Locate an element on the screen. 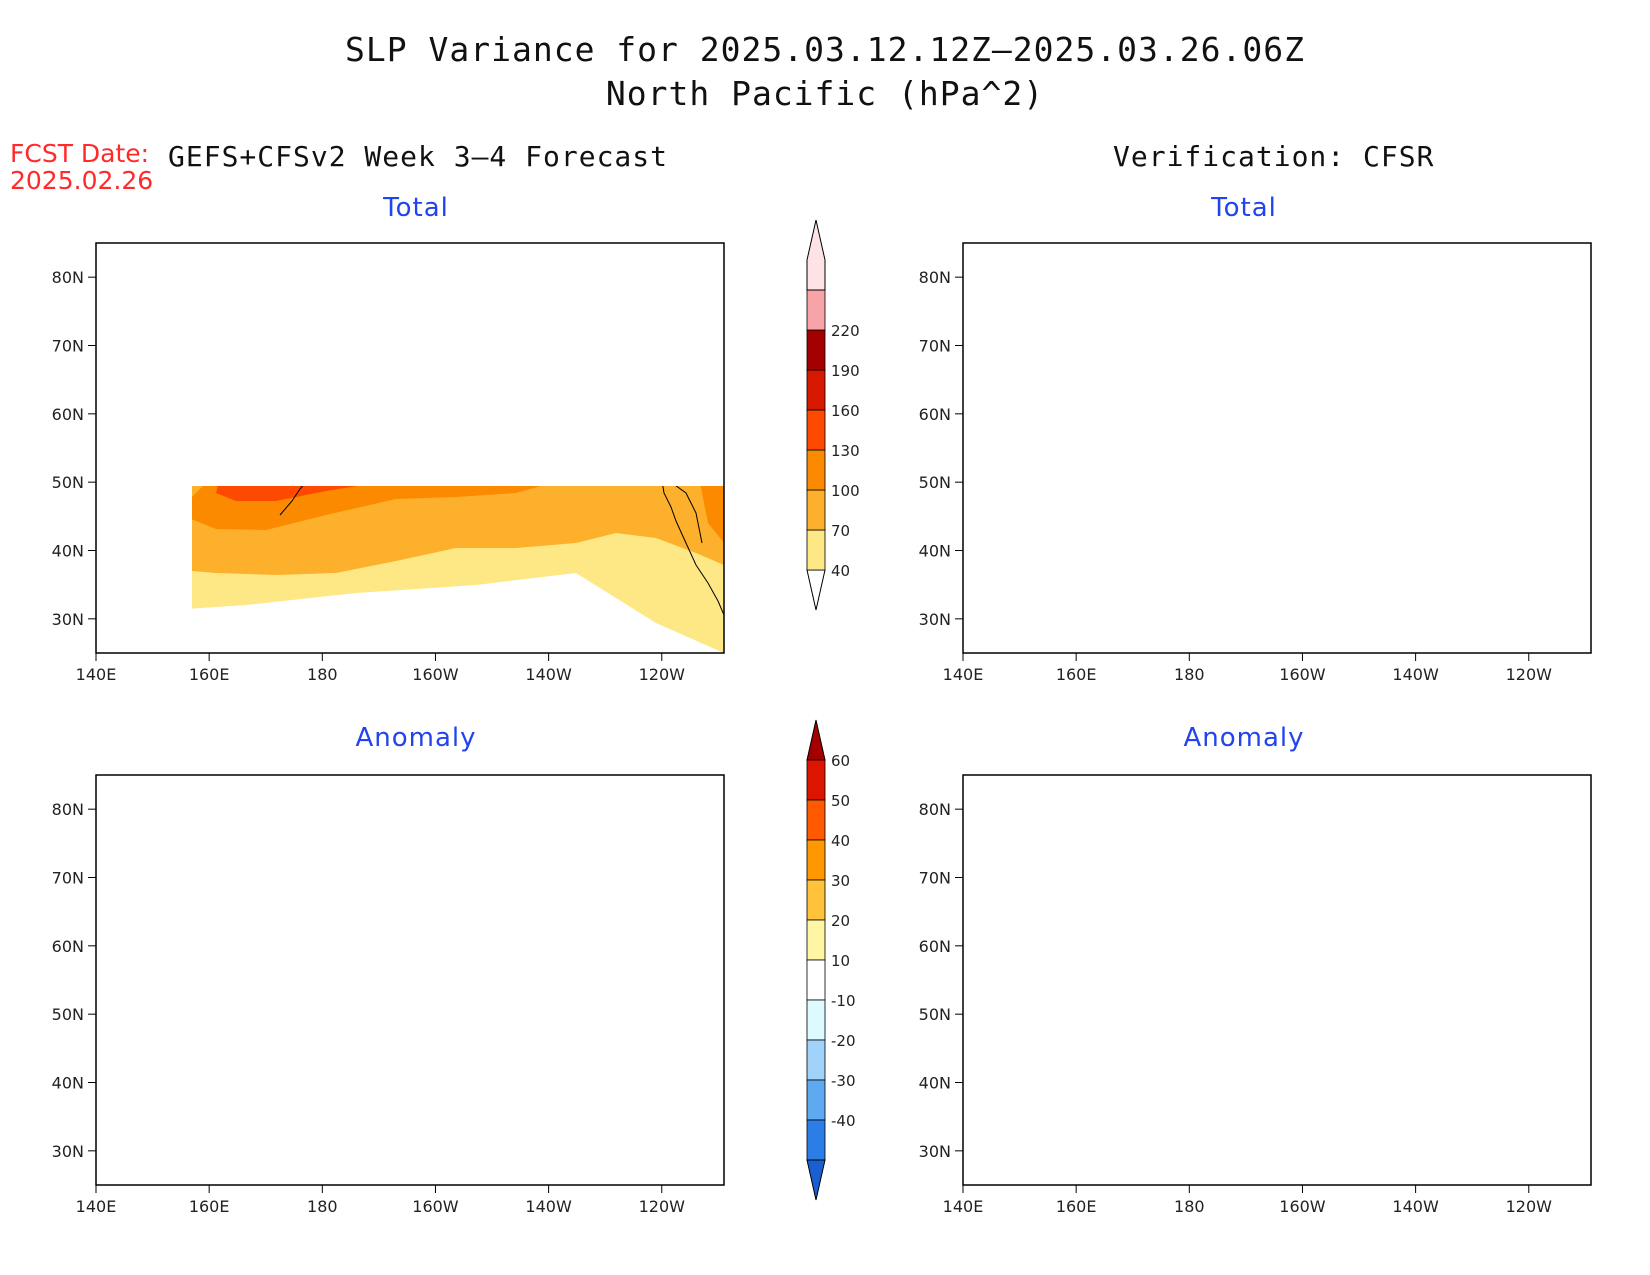 Image resolution: width=1650 pixels, height=1275 pixels. forecast-date-label: FCST Date: 2025.02.26 is located at coordinates (81, 167).